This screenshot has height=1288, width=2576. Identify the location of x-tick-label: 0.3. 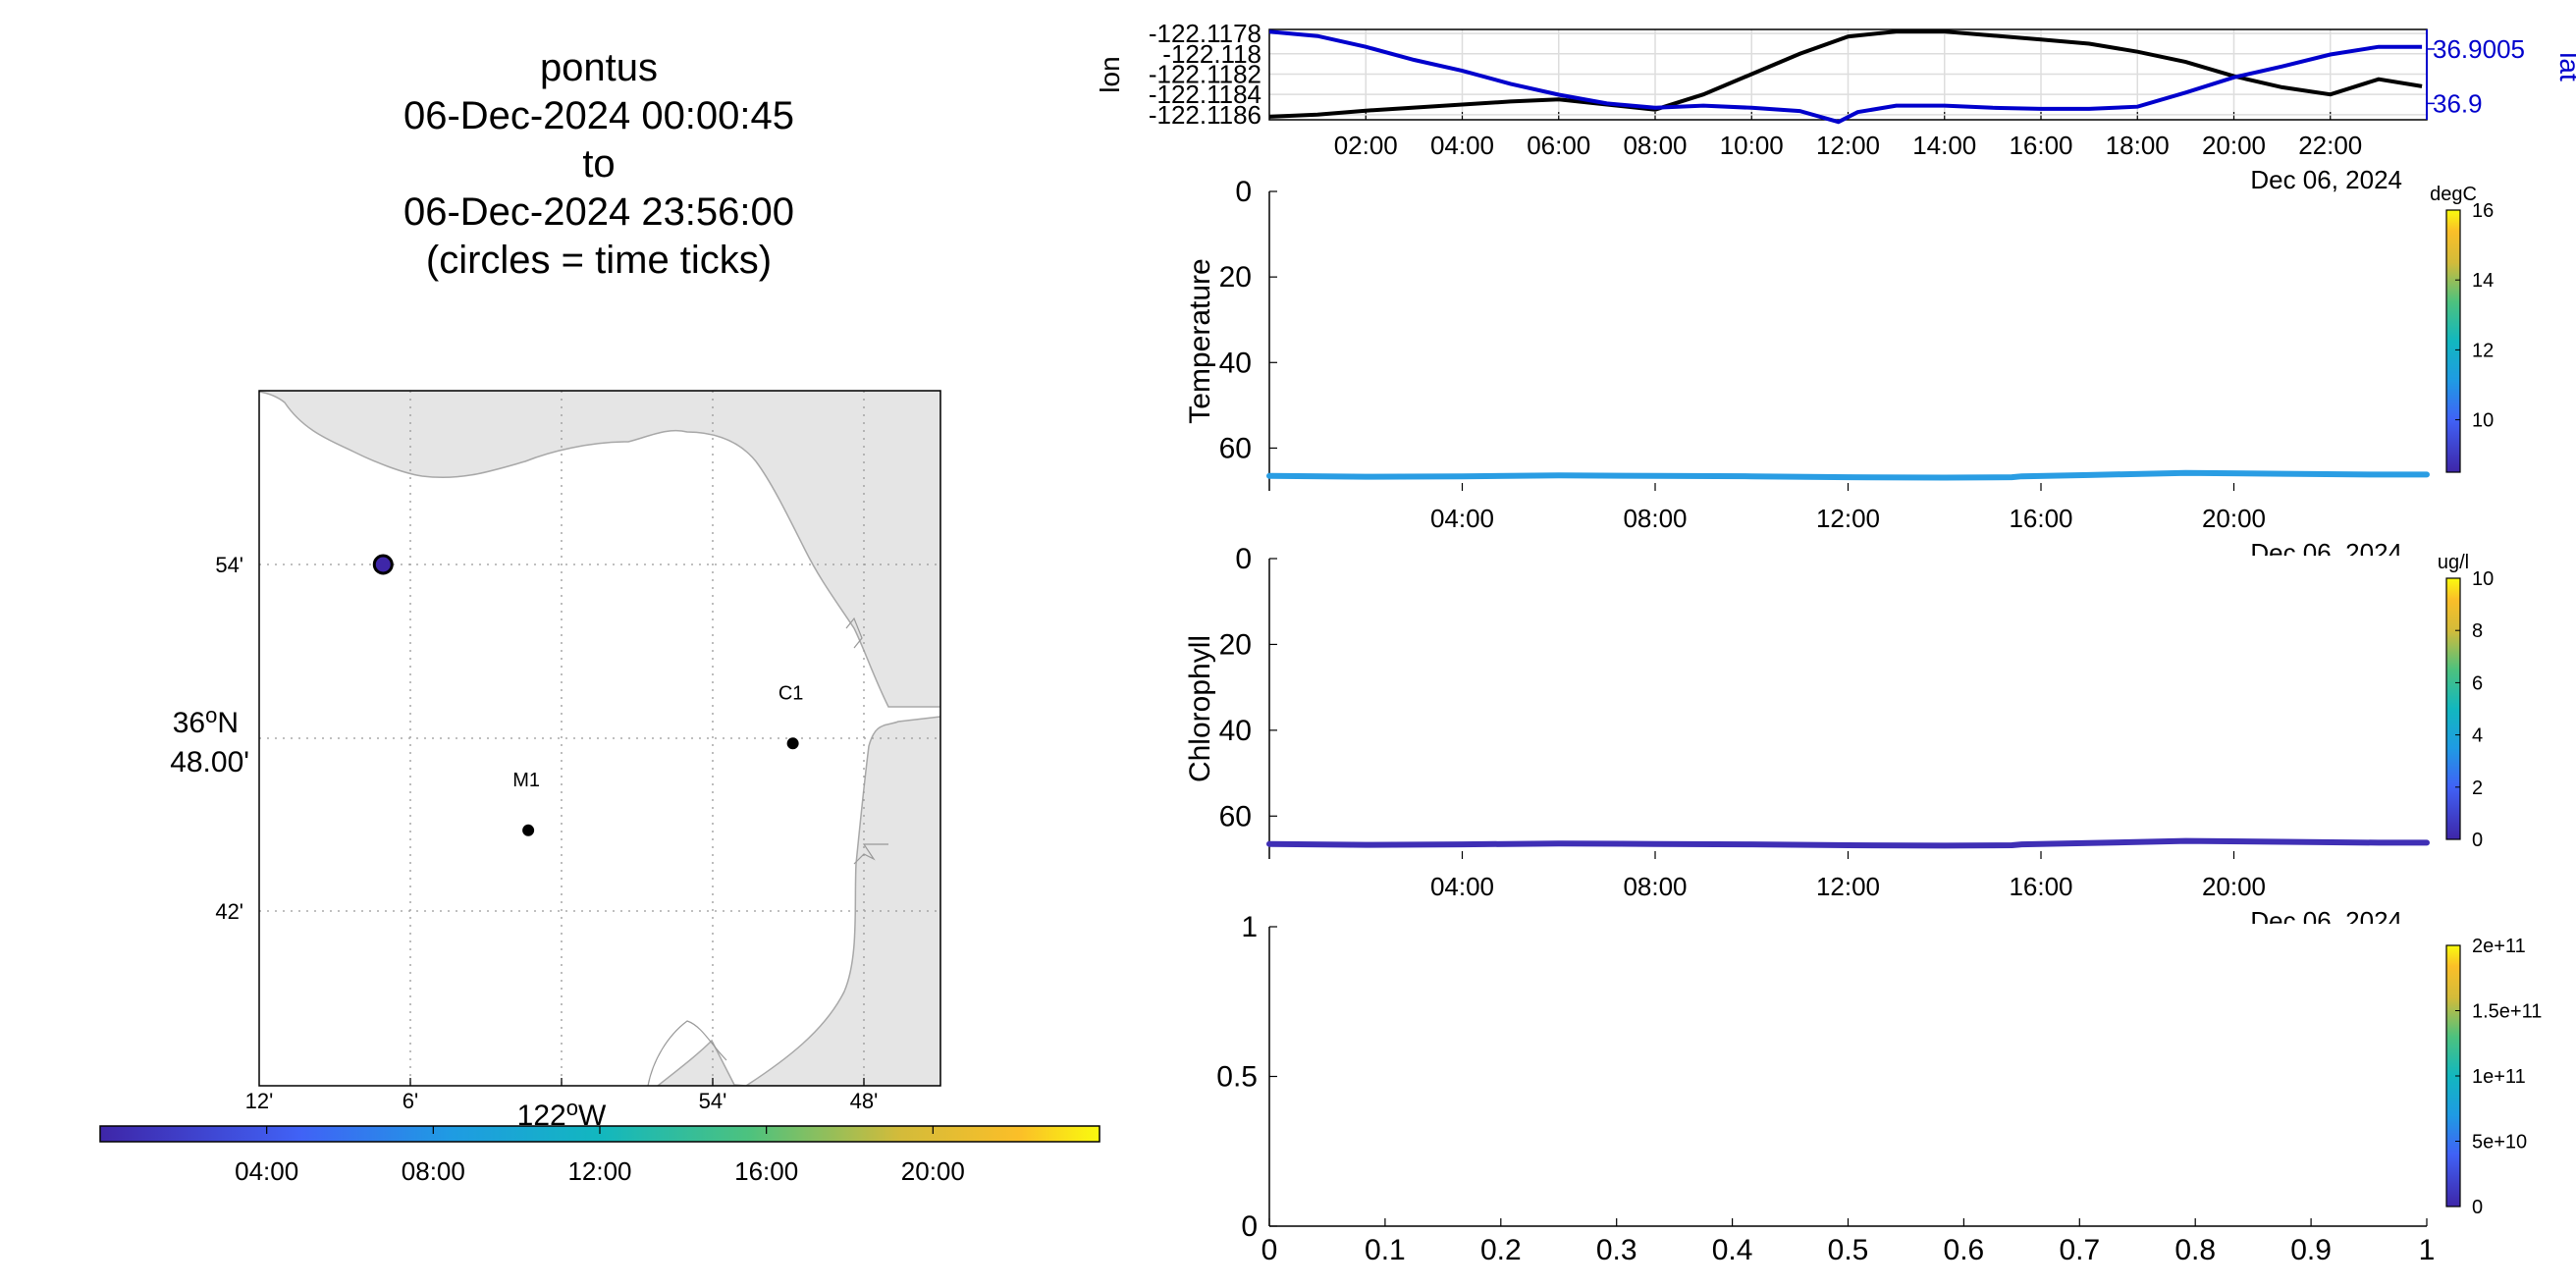
(1616, 1250).